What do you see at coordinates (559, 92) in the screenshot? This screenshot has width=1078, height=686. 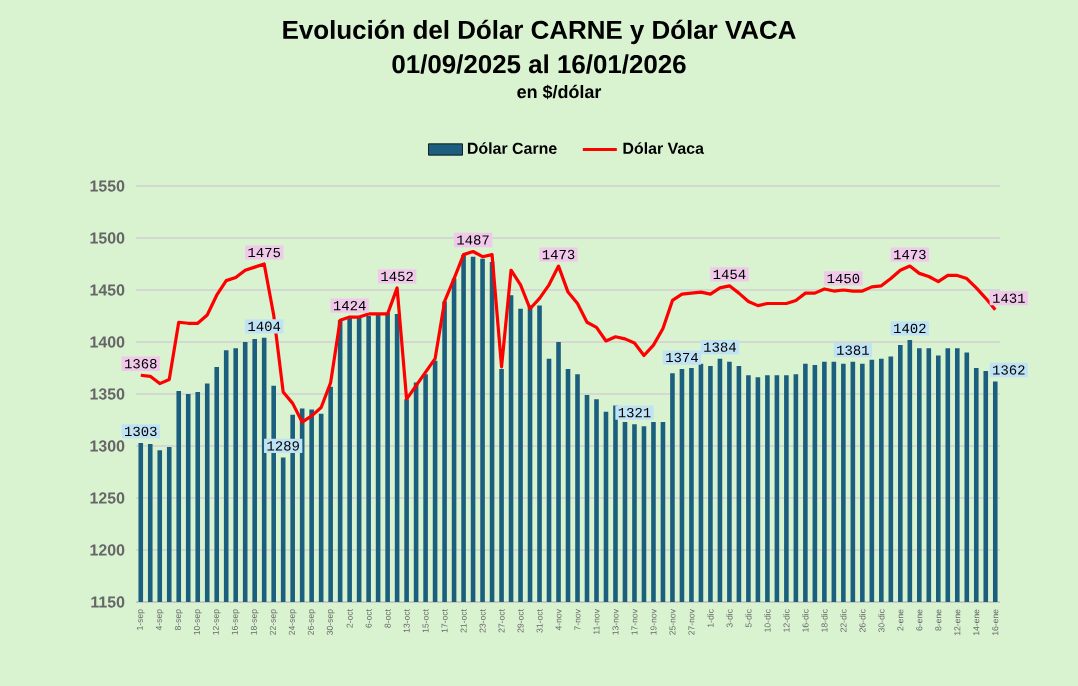 I see `text: en $/dólar` at bounding box center [559, 92].